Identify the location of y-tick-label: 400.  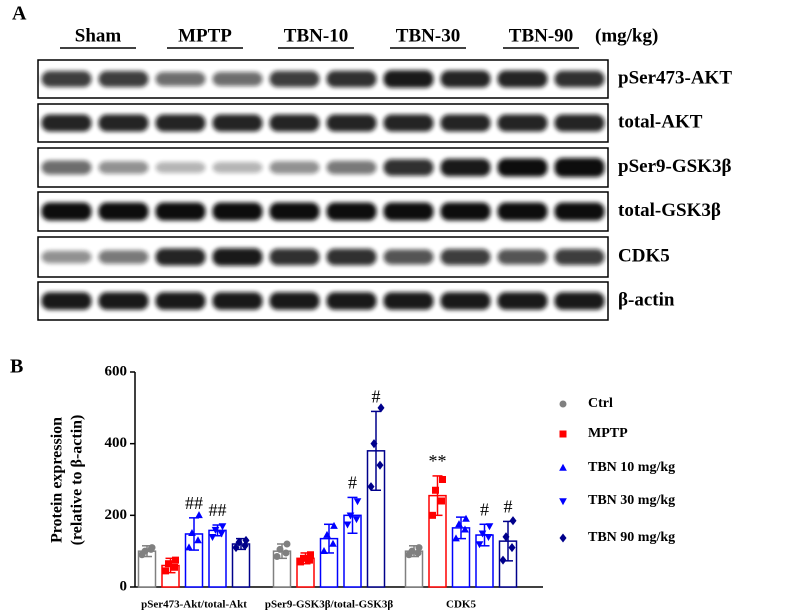
(116, 443).